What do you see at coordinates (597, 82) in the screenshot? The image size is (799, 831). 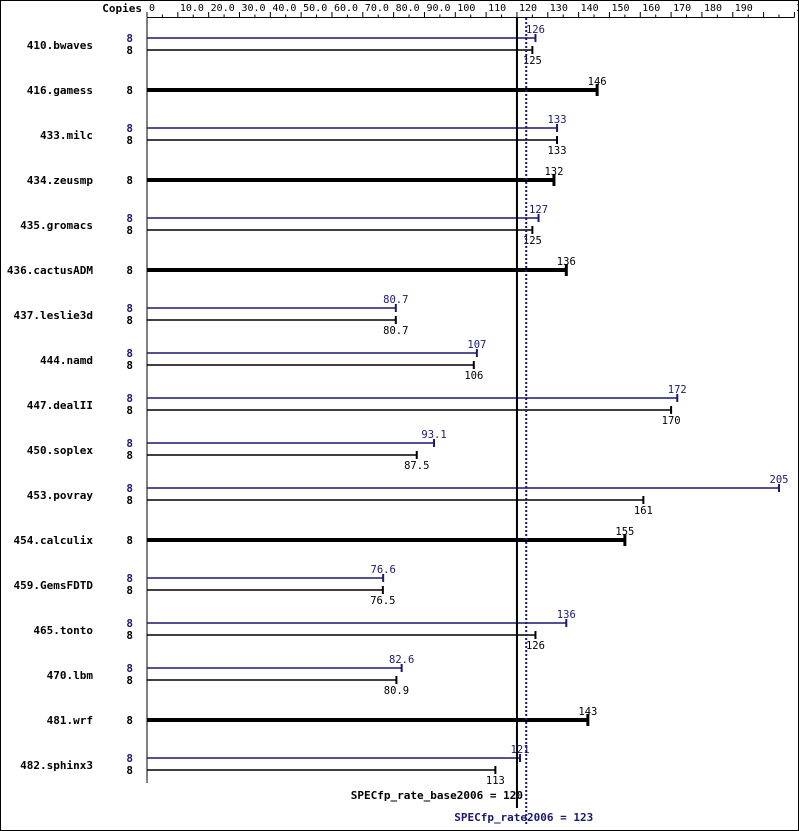 I see `bar-value-label: 146` at bounding box center [597, 82].